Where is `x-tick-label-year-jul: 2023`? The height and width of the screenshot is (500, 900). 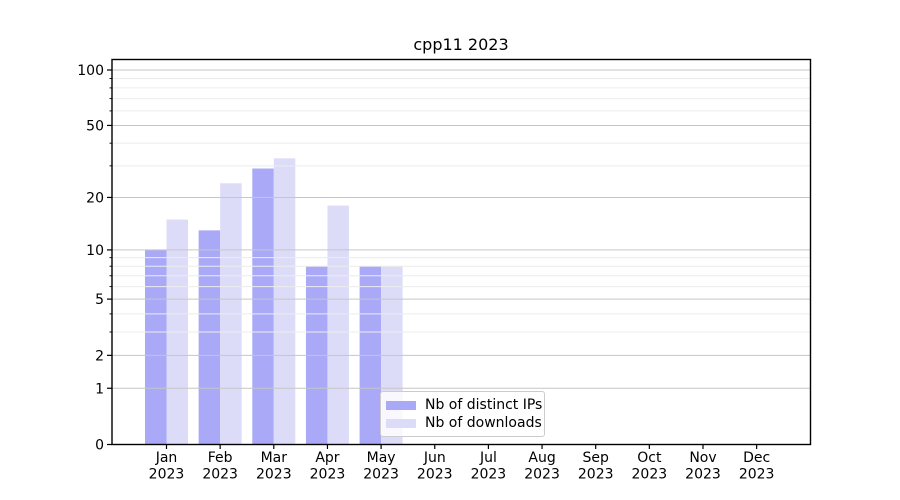
x-tick-label-year-jul: 2023 is located at coordinates (489, 475).